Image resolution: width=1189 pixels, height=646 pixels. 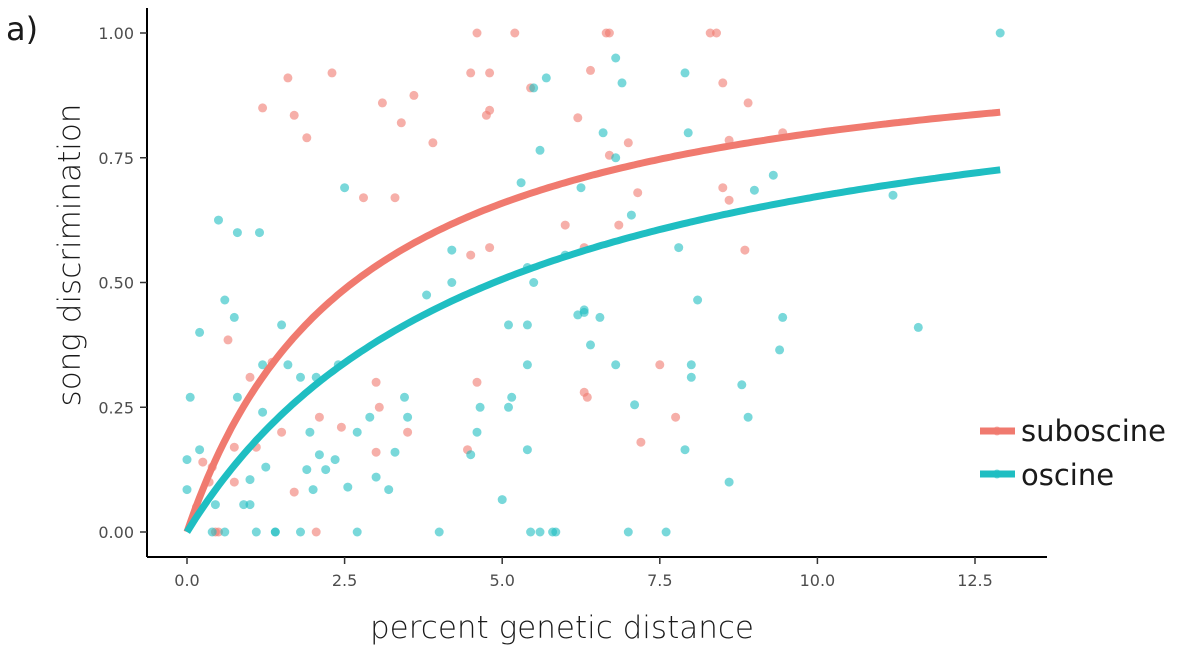 I want to click on legend-label-suboscine: suboscine, so click(x=1093, y=431).